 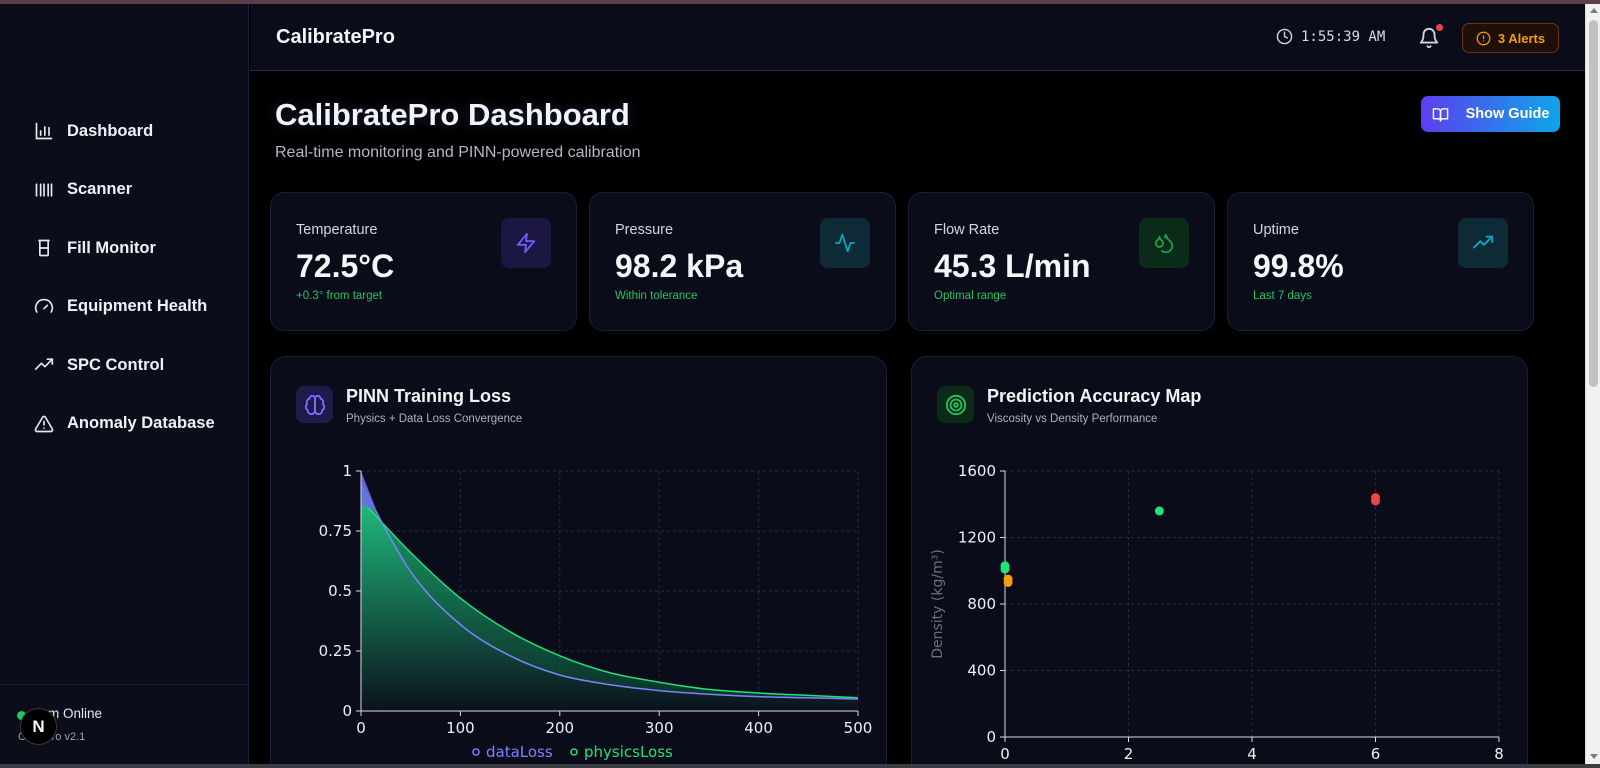 I want to click on book-open-icon, so click(x=1440, y=114).